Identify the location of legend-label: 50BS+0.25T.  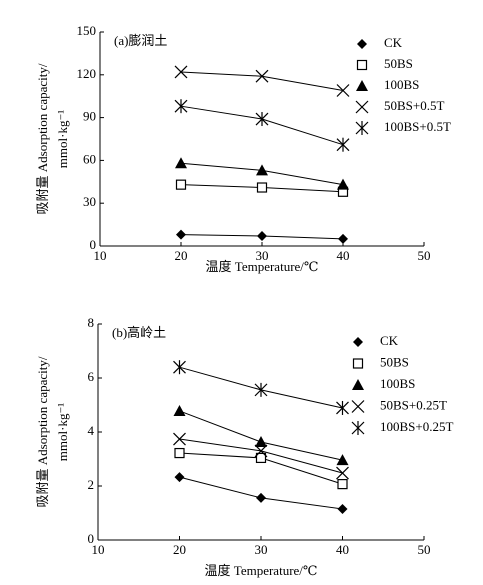
(413, 404).